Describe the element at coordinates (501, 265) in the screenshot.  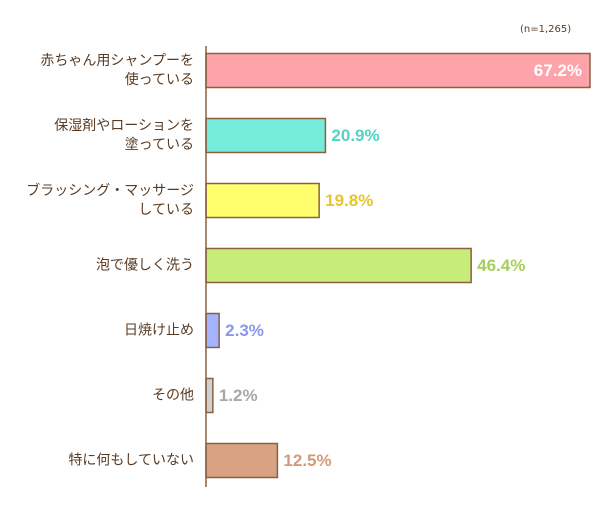
I see `value-label: 46.4%` at that location.